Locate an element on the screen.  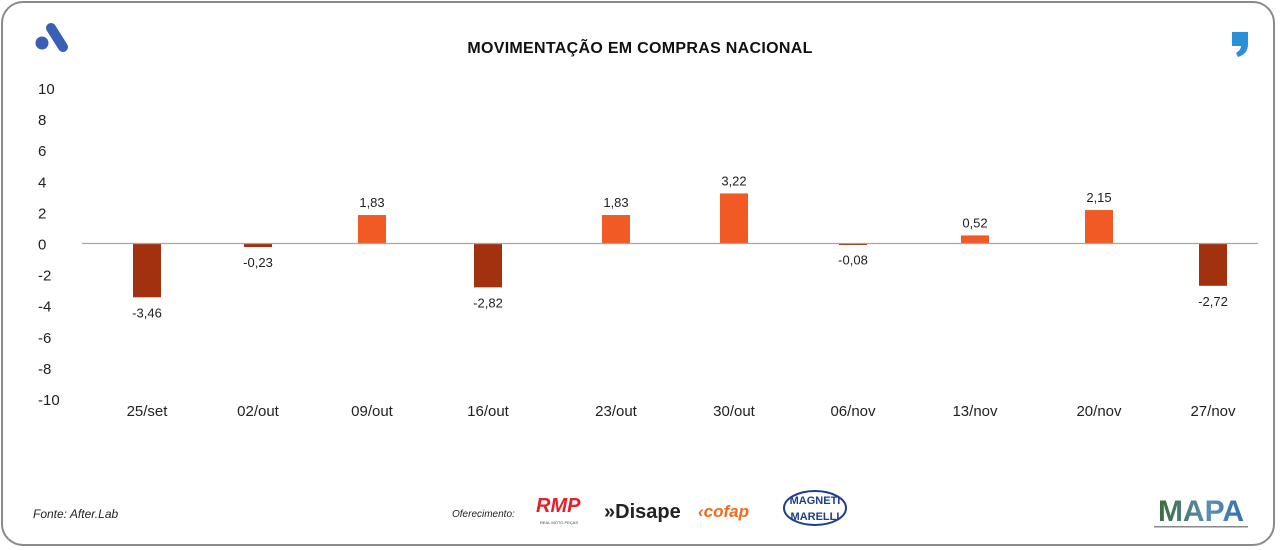
y-tick-label: 10 is located at coordinates (46, 89).